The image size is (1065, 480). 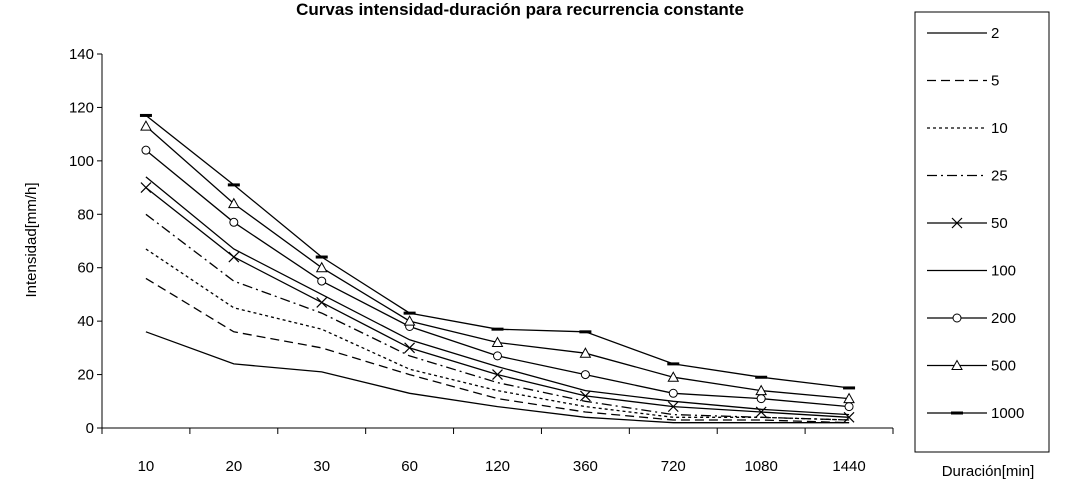 I want to click on legend-label-1000: 1000, so click(x=1007, y=413).